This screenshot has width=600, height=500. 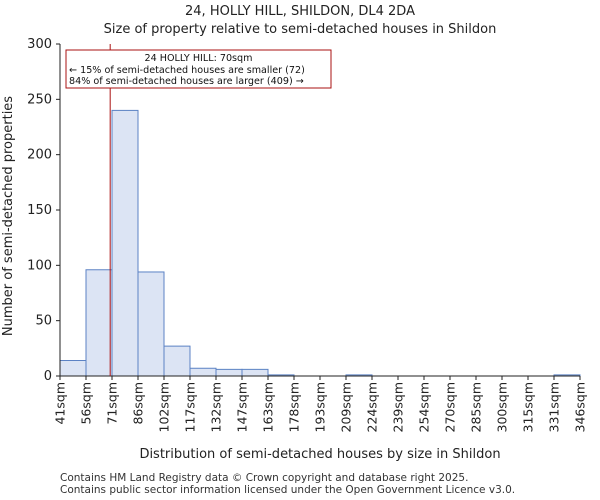 I want to click on x-tick-label-102sqm: 102sqm, so click(x=164, y=407).